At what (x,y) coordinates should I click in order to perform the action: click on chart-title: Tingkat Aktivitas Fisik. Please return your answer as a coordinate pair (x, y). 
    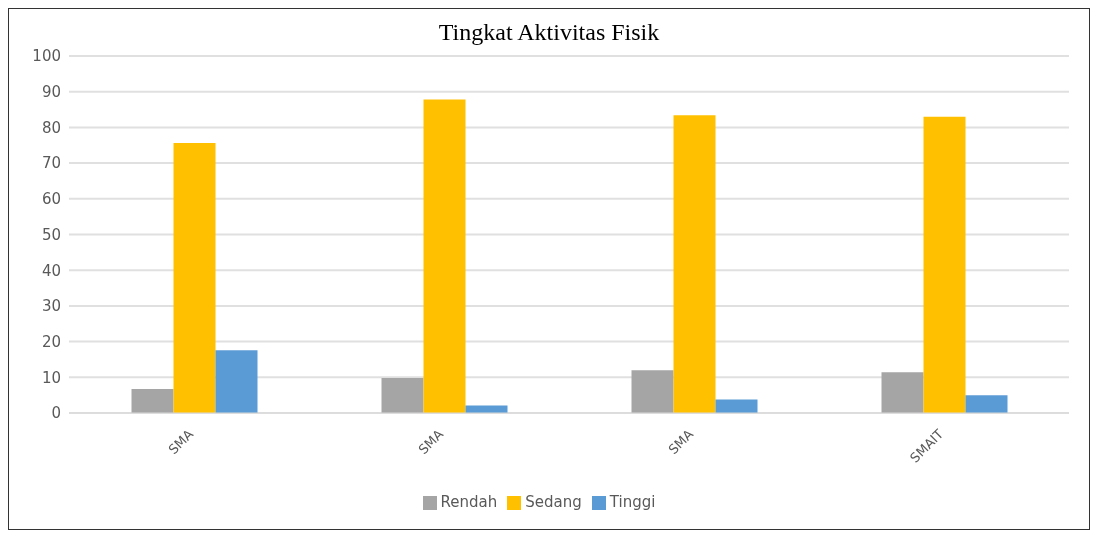
    Looking at the image, I should click on (549, 32).